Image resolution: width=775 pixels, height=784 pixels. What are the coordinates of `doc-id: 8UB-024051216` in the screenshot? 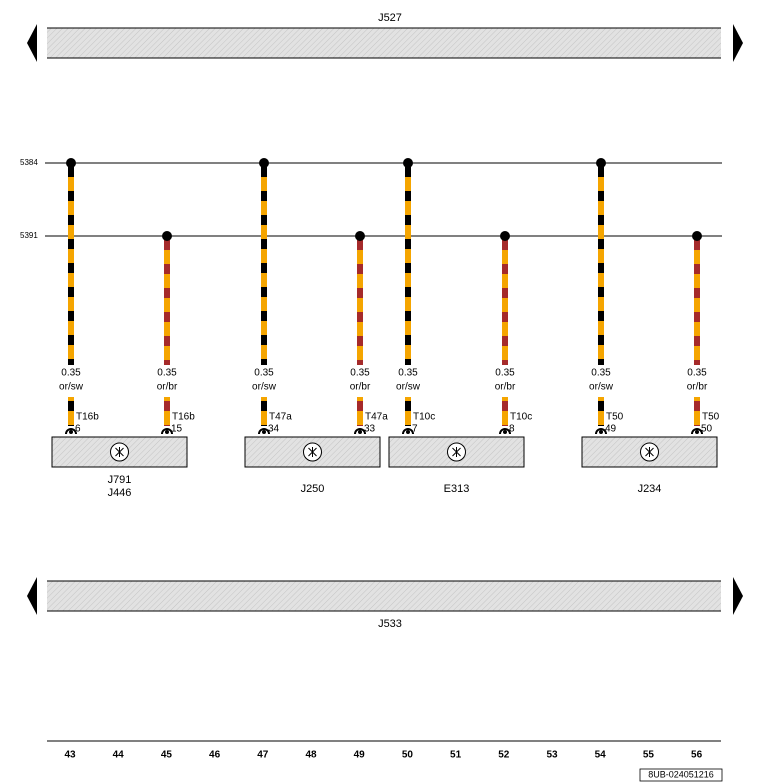 It's located at (681, 774).